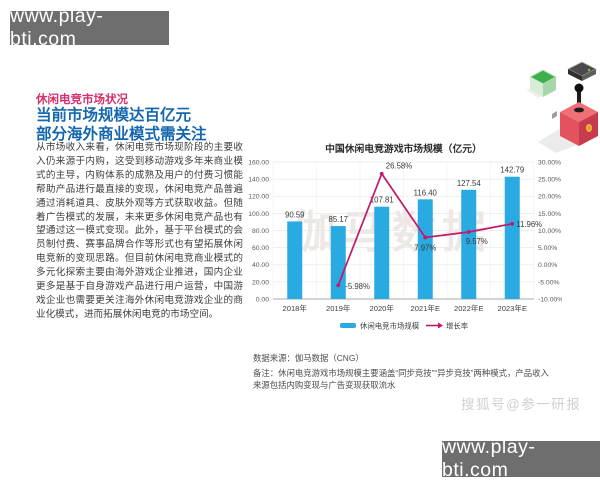 Image resolution: width=600 pixels, height=480 pixels. I want to click on svg-text: 30.00%, so click(549, 162).